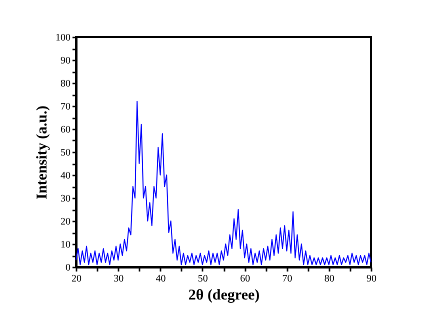  Describe the element at coordinates (65, 153) in the screenshot. I see `y-tick-label: 50` at that location.